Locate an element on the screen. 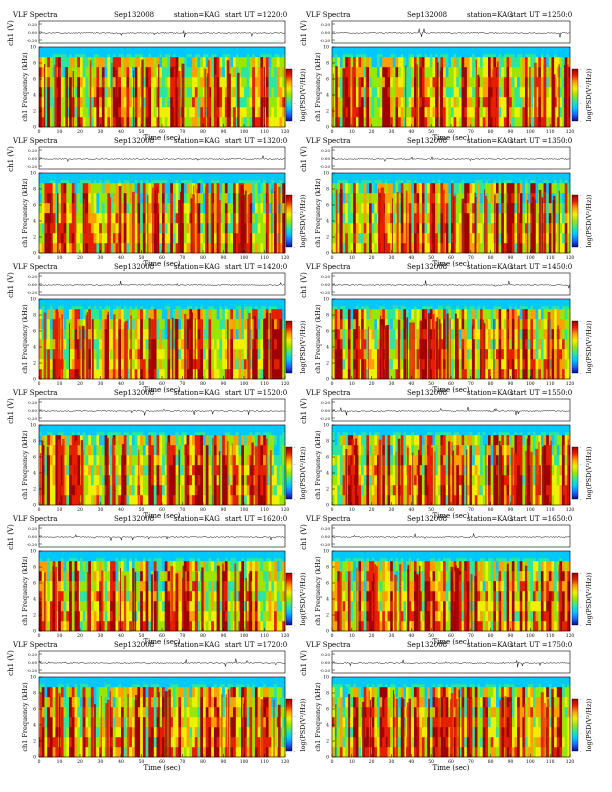 Image resolution: width=612 pixels, height=792 pixels. x-axis-label: Time (sec) is located at coordinates (450, 264).